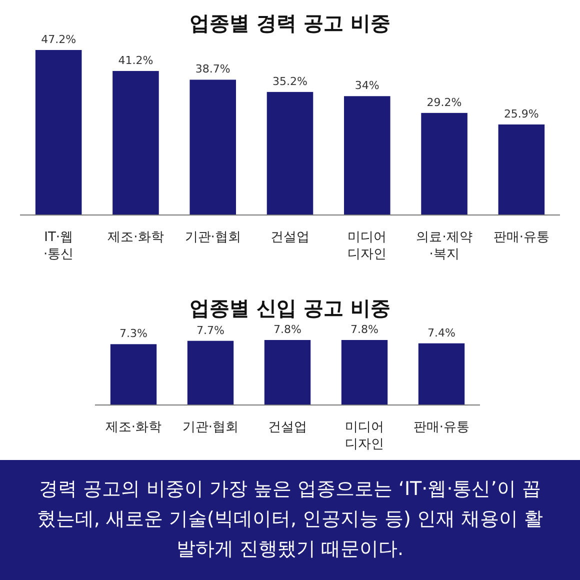 The image size is (580, 580). Describe the element at coordinates (212, 69) in the screenshot. I see `data-label: 38.7%` at that location.